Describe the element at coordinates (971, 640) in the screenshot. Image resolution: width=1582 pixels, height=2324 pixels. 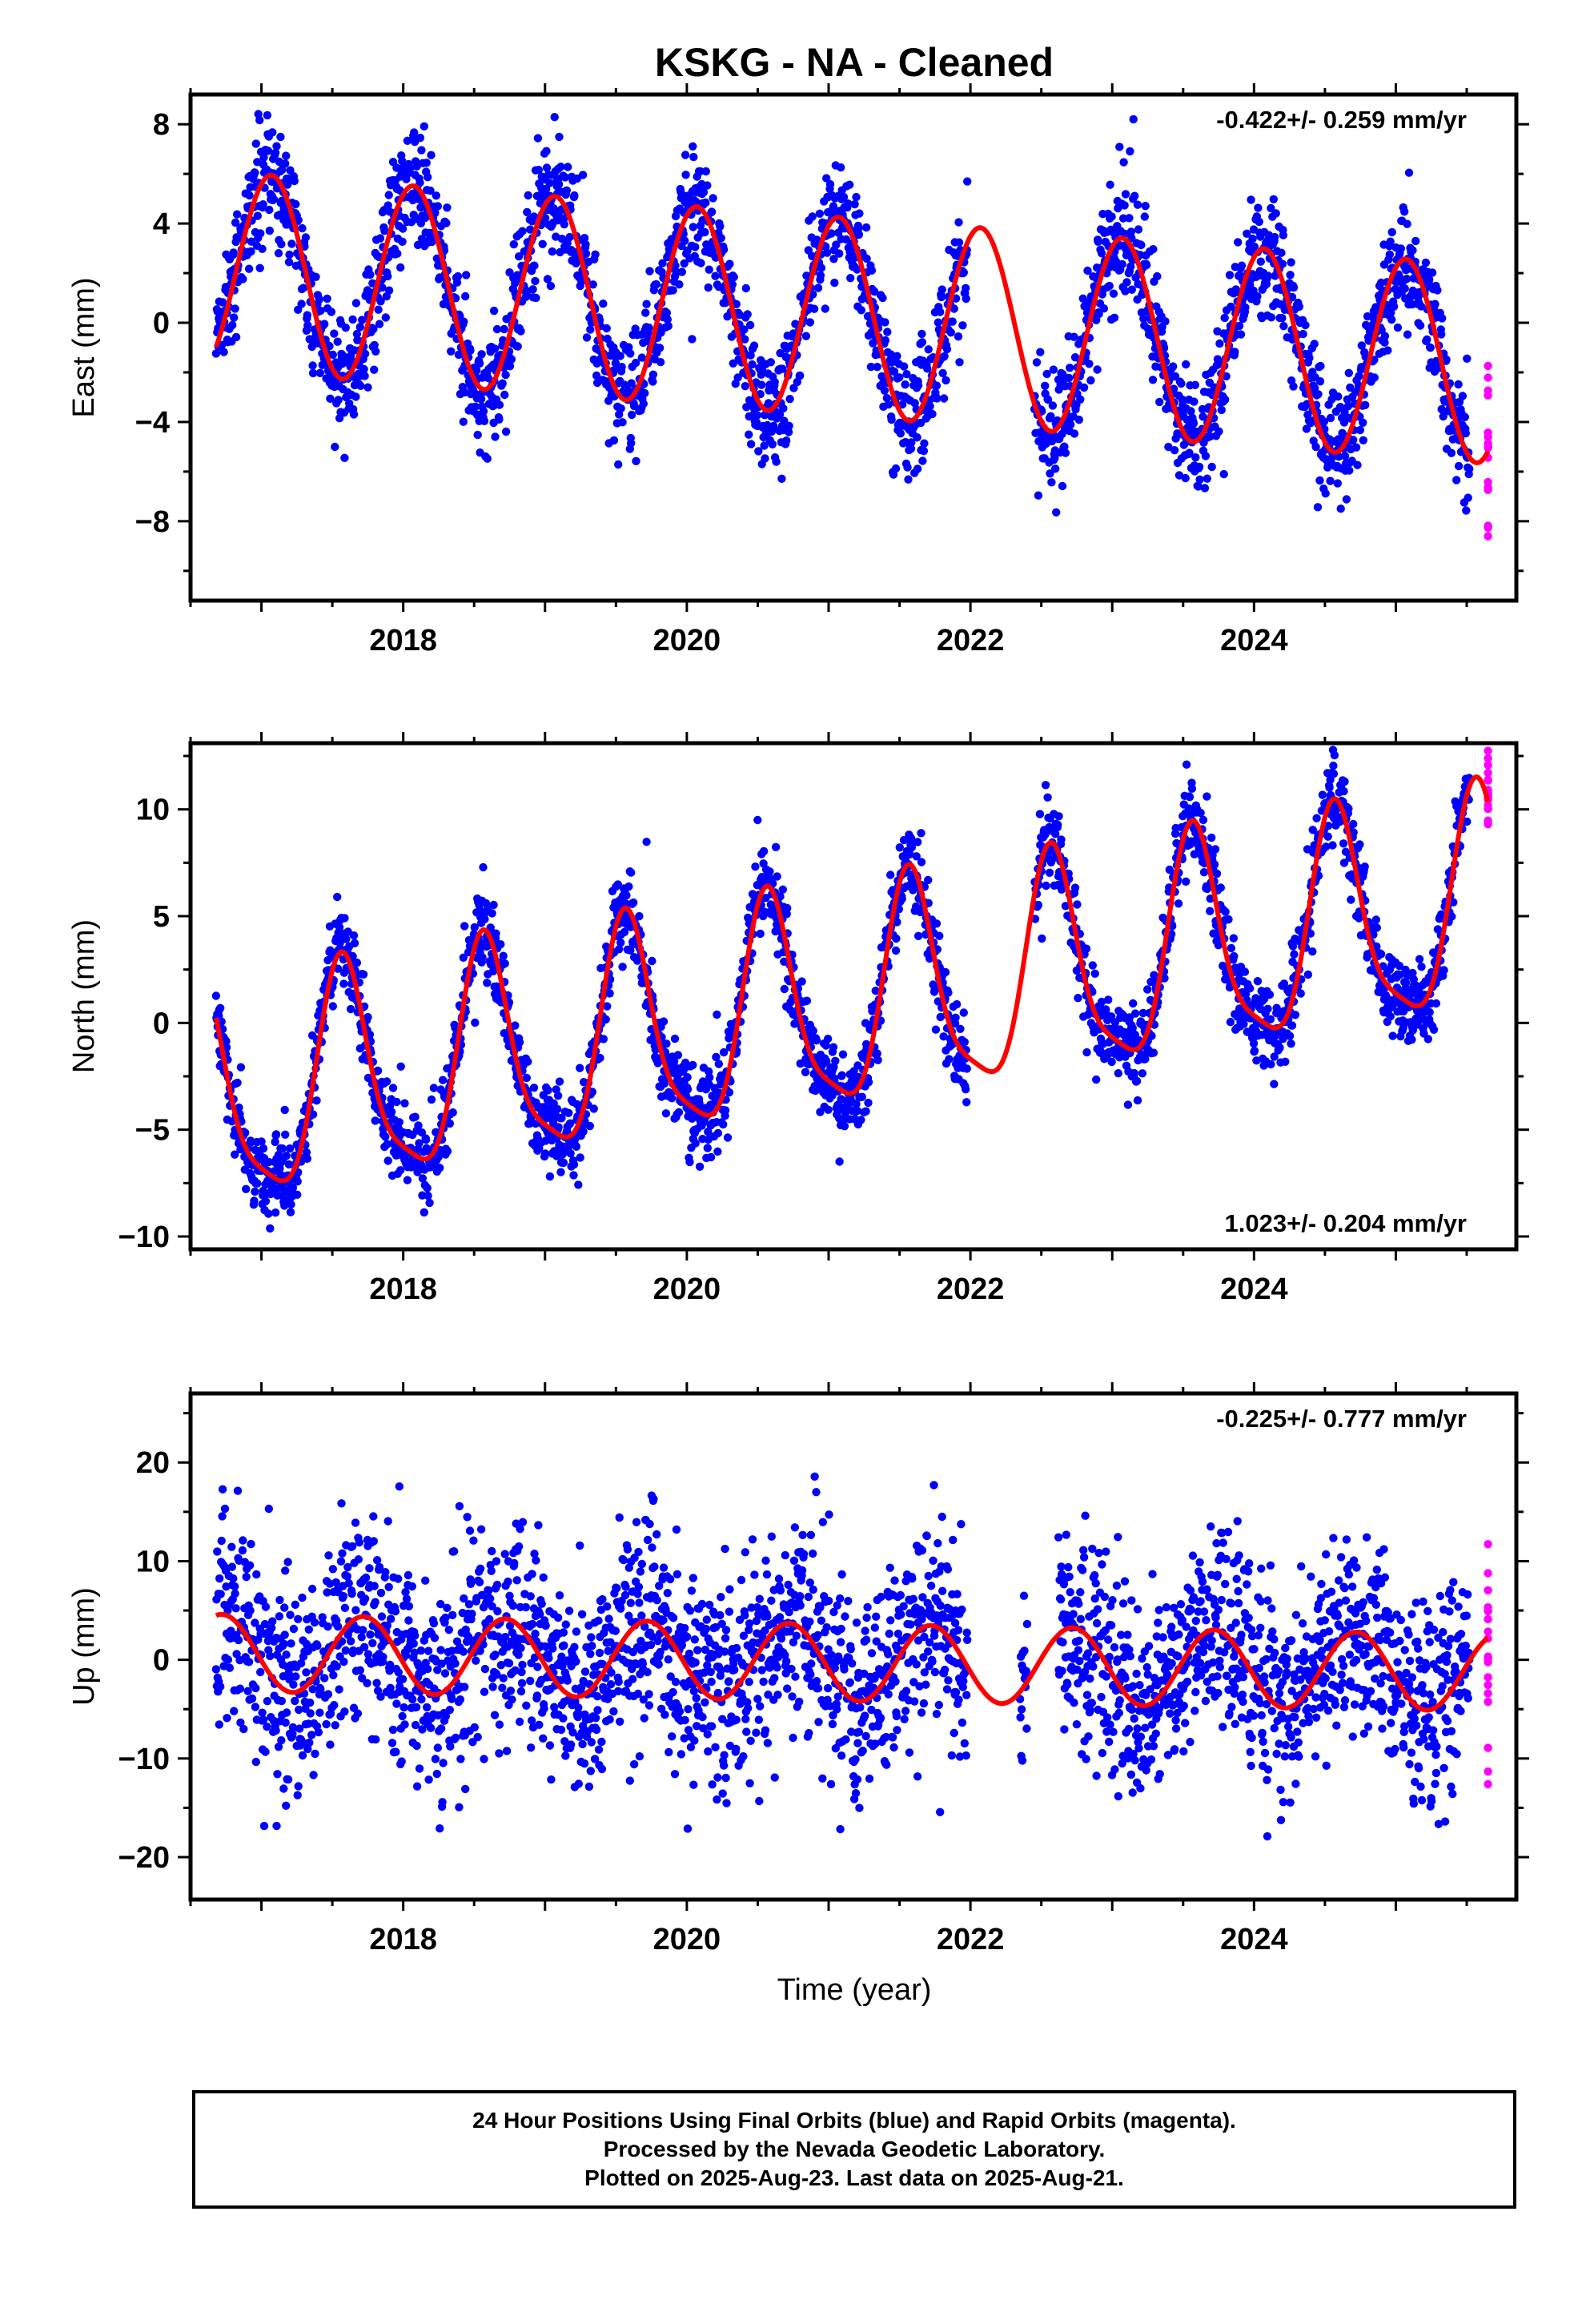
I see `x-tick-label: 2022` at that location.